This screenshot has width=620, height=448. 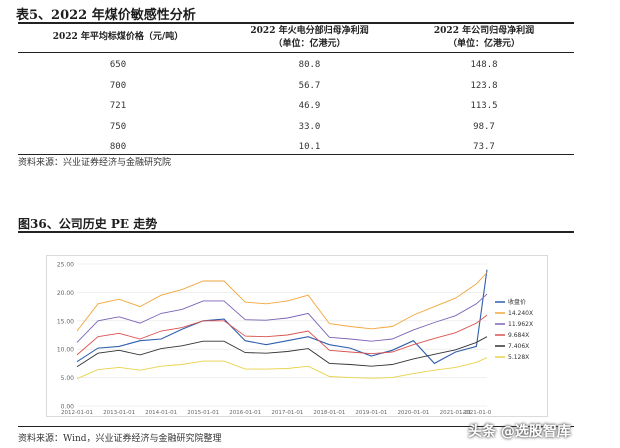 What do you see at coordinates (519, 432) in the screenshot?
I see `watermark: 头条 @选股智库` at bounding box center [519, 432].